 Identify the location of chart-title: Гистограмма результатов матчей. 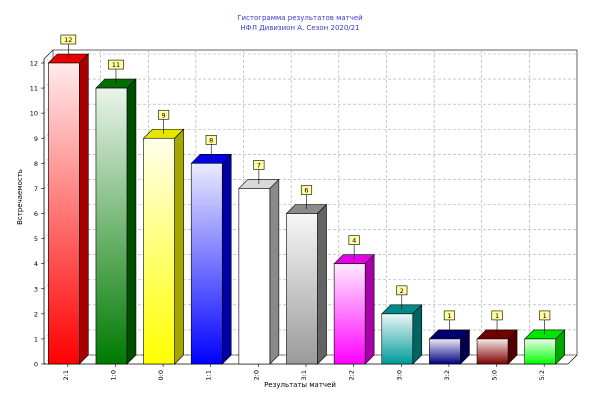
(299, 18).